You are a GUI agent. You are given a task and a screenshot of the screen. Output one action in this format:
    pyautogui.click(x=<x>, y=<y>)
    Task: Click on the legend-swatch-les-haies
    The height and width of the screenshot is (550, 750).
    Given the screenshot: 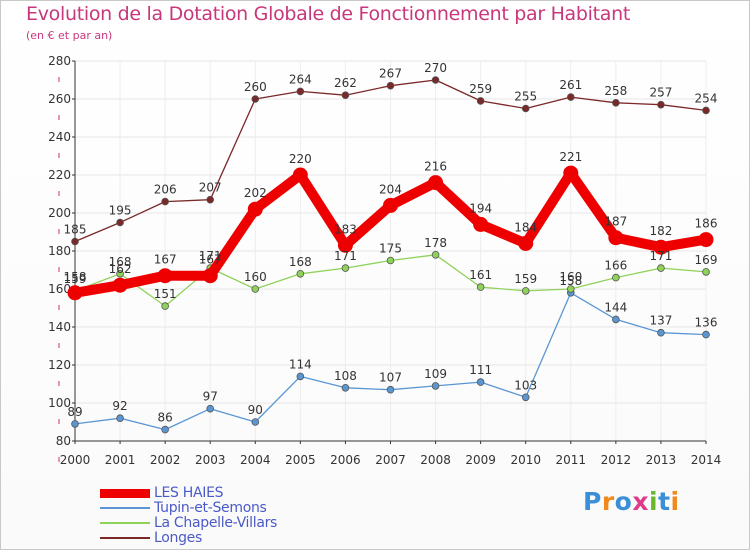 What is the action you would take?
    pyautogui.click(x=125, y=493)
    